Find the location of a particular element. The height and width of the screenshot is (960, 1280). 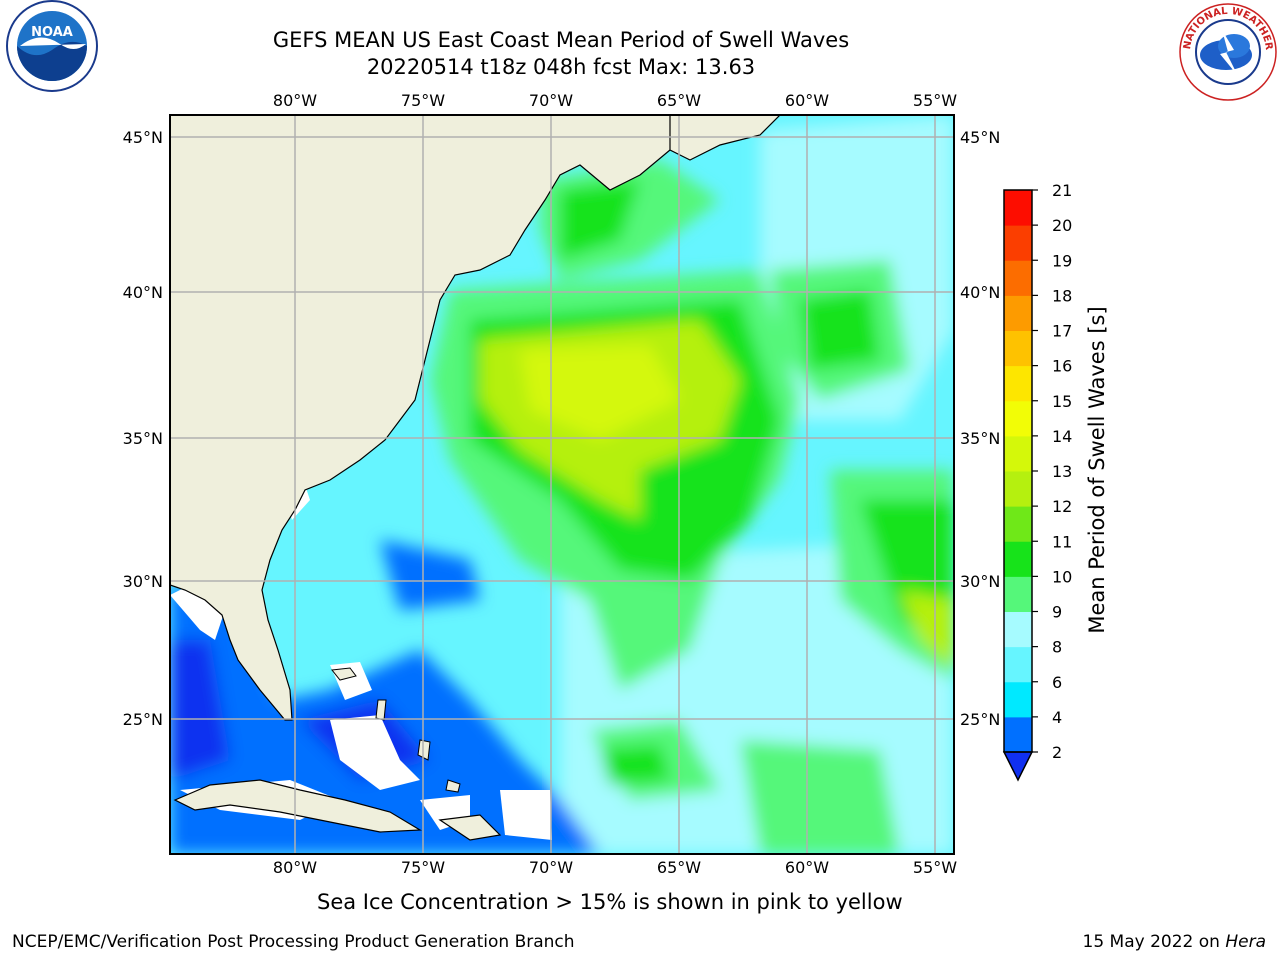

colorbar-tick-label: 16 is located at coordinates (1062, 366).